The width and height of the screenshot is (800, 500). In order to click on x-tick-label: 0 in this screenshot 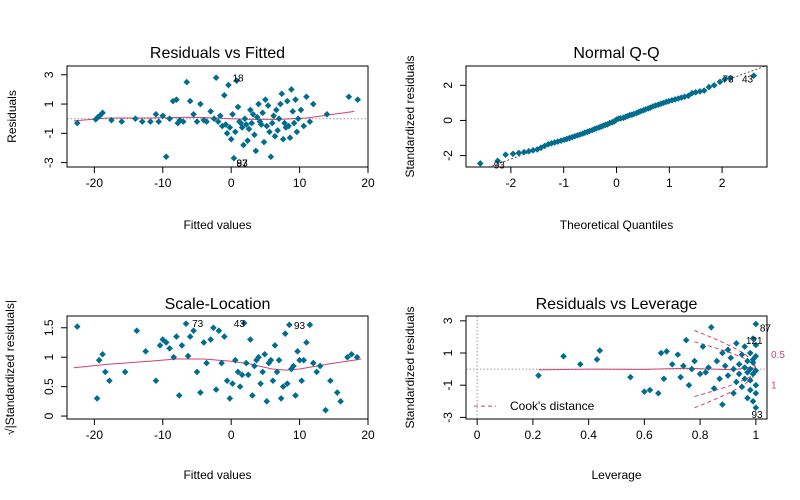, I will do `click(231, 183)`.